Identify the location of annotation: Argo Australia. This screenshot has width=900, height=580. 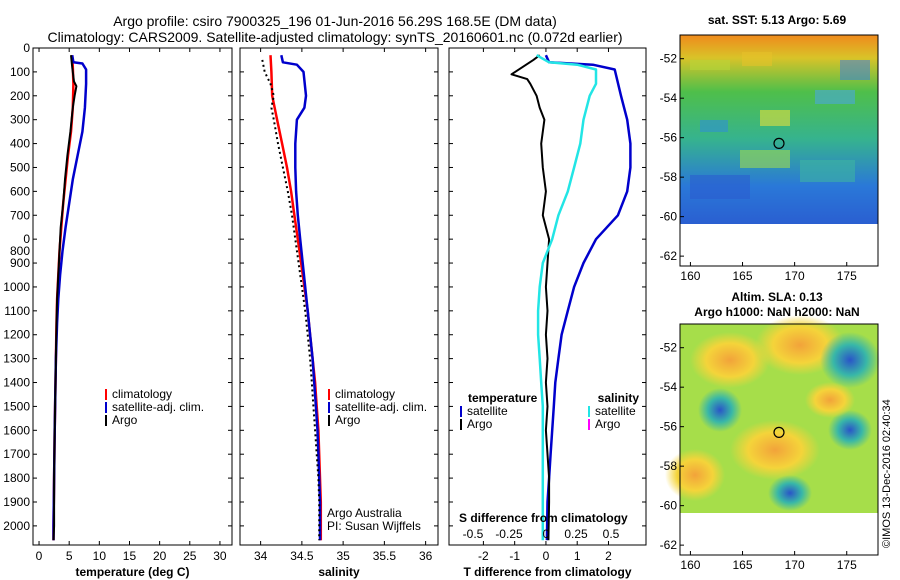
(364, 513).